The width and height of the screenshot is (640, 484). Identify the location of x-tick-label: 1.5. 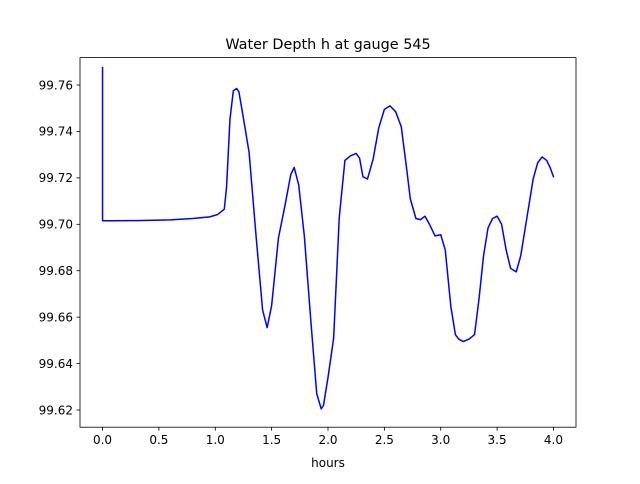
(271, 440).